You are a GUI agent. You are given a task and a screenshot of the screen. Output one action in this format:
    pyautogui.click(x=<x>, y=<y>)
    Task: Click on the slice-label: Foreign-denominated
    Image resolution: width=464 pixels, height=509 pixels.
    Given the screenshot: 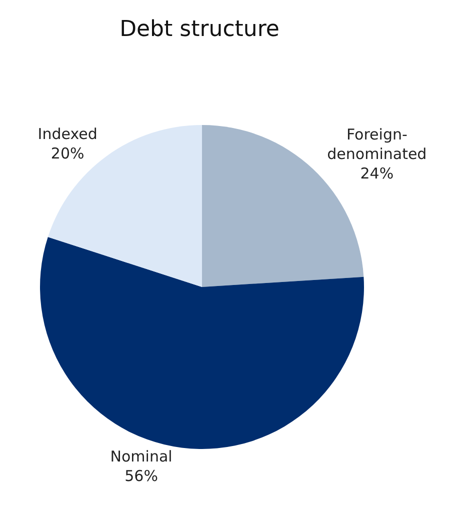 What is the action you would take?
    pyautogui.click(x=377, y=144)
    